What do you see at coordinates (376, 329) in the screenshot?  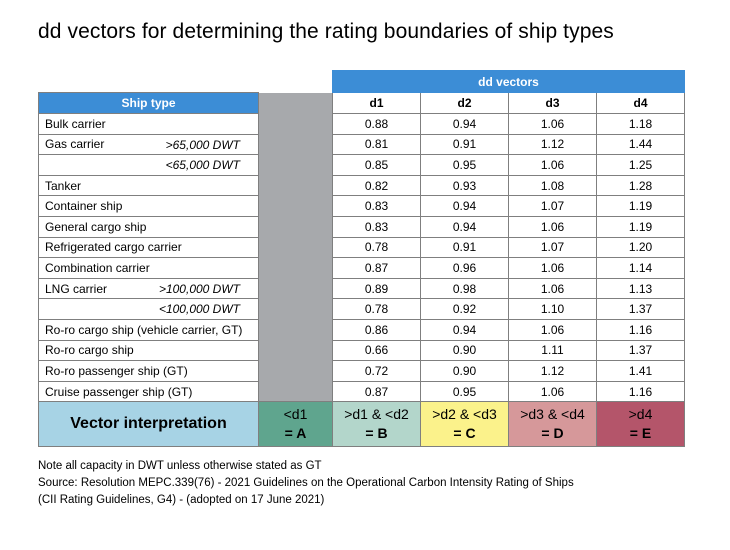 I see `d1-value: 0.86` at bounding box center [376, 329].